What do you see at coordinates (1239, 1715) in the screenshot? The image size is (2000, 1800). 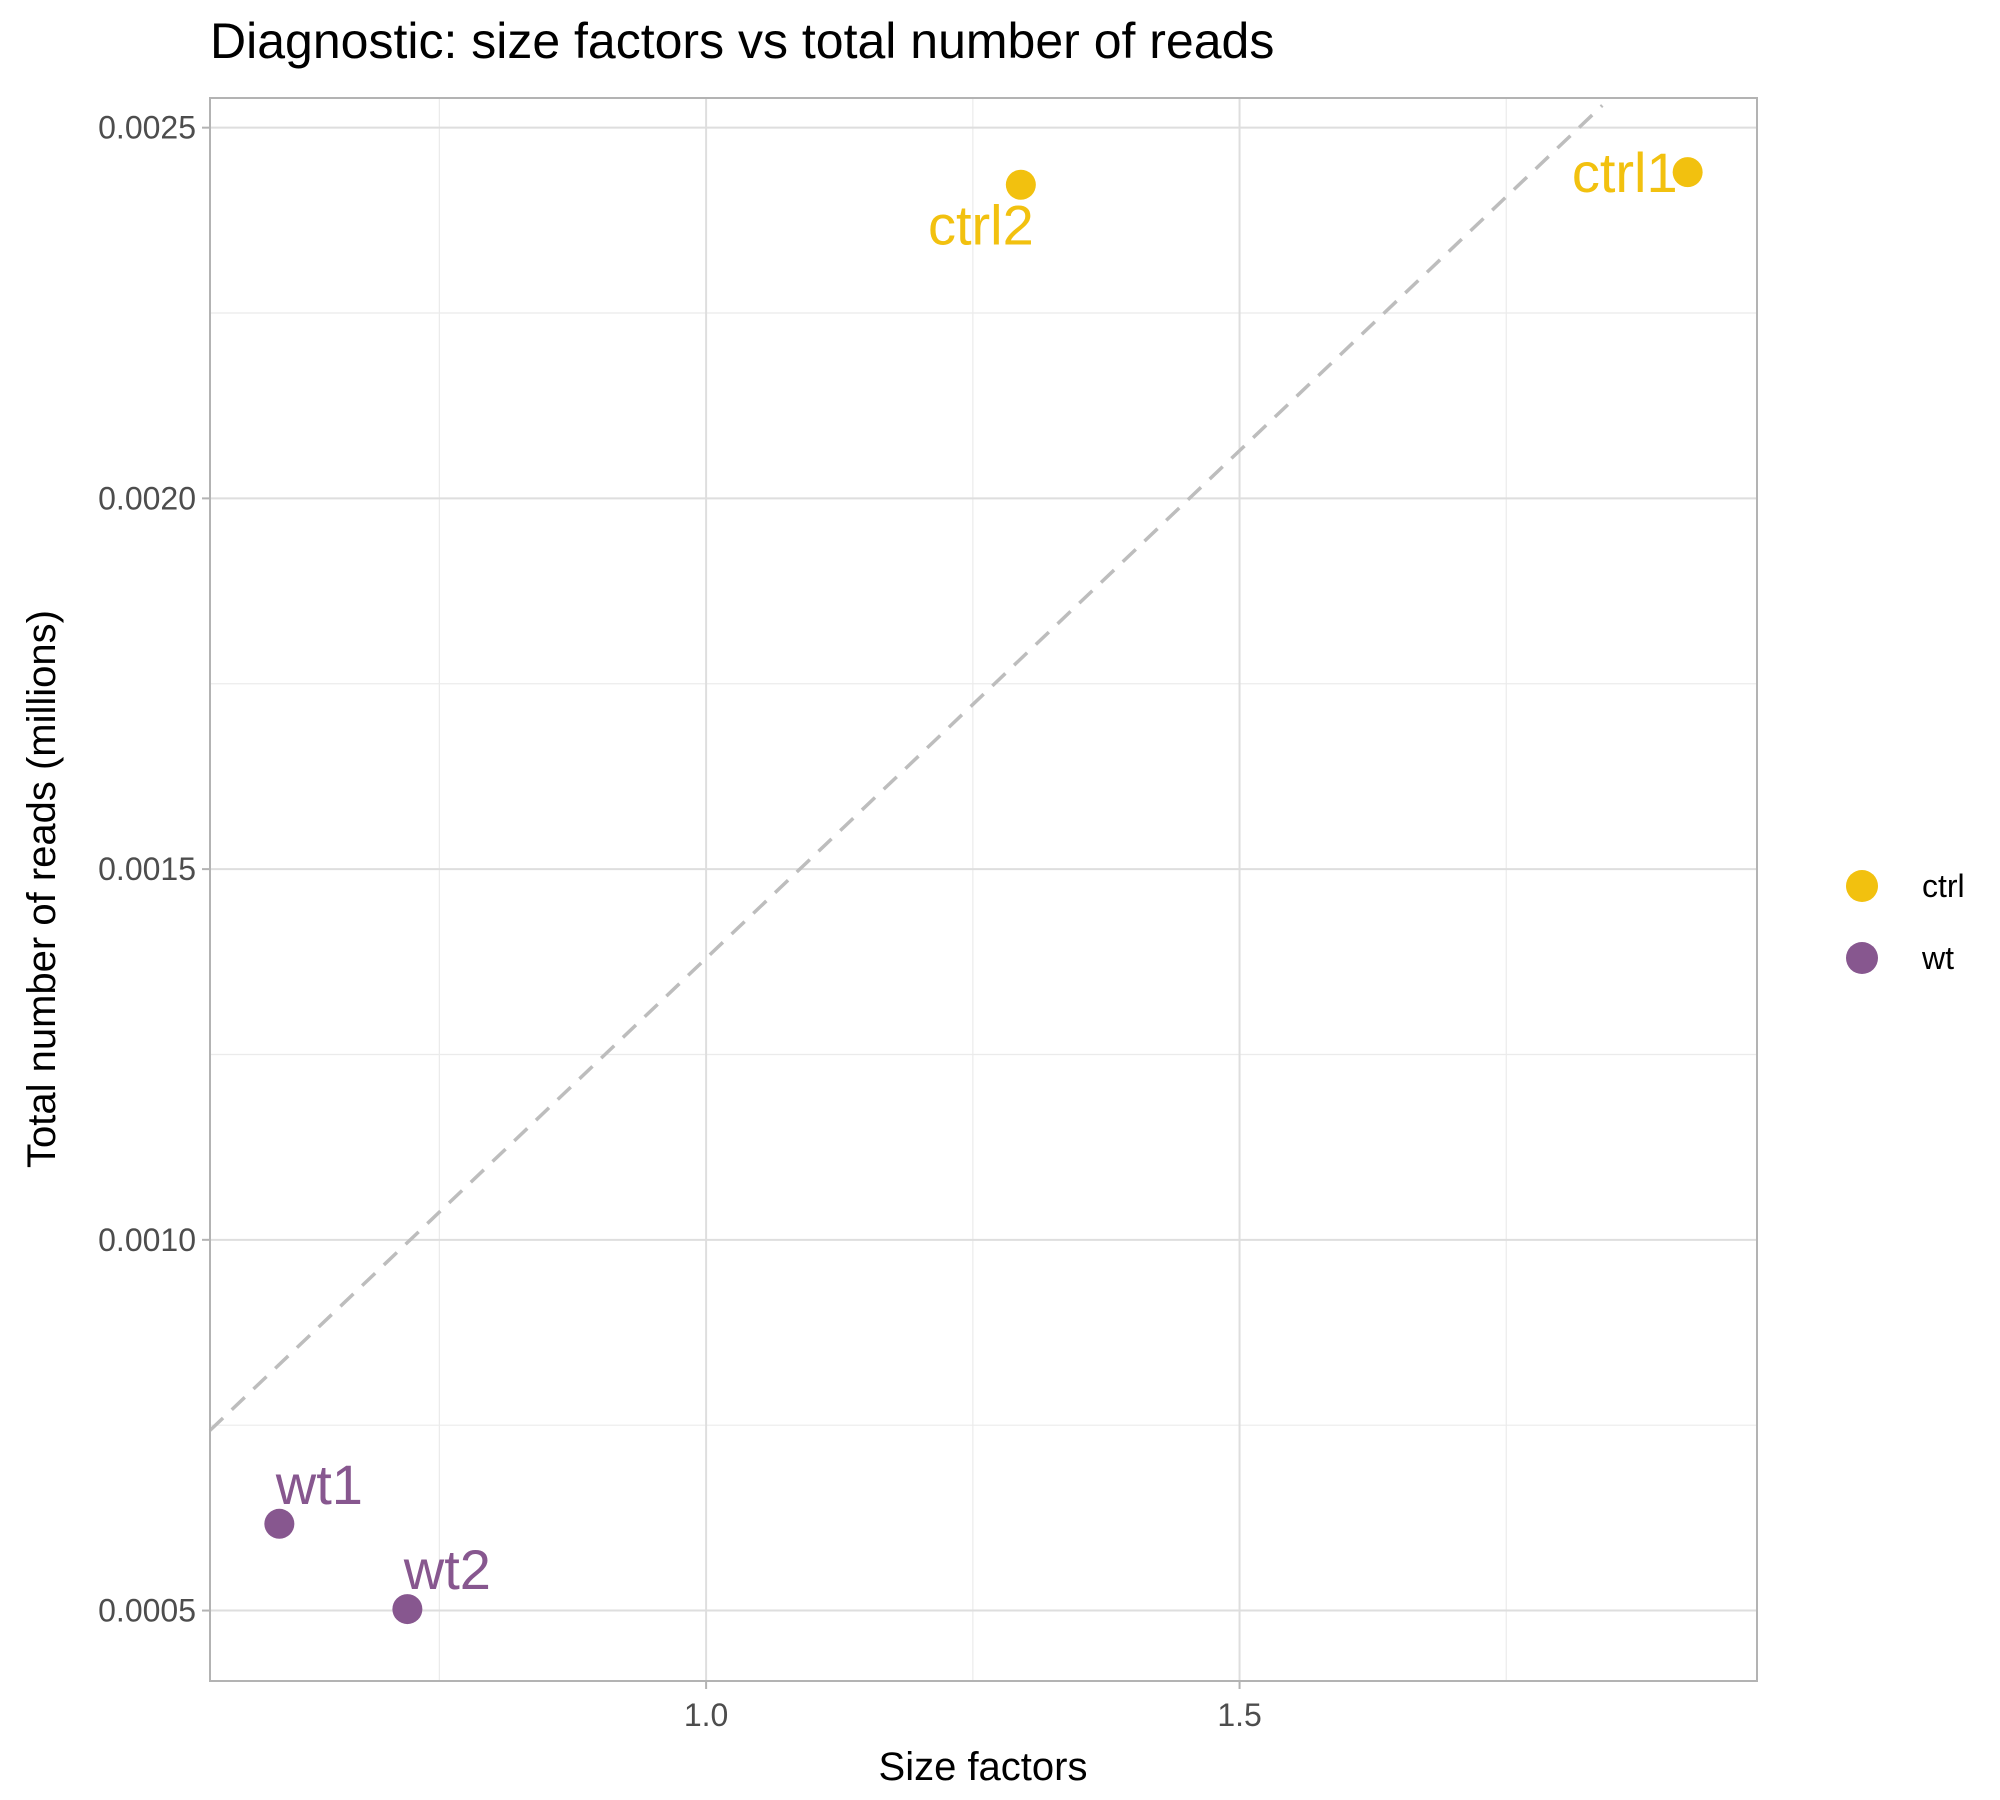 I see `x-tick-label: 1.5` at bounding box center [1239, 1715].